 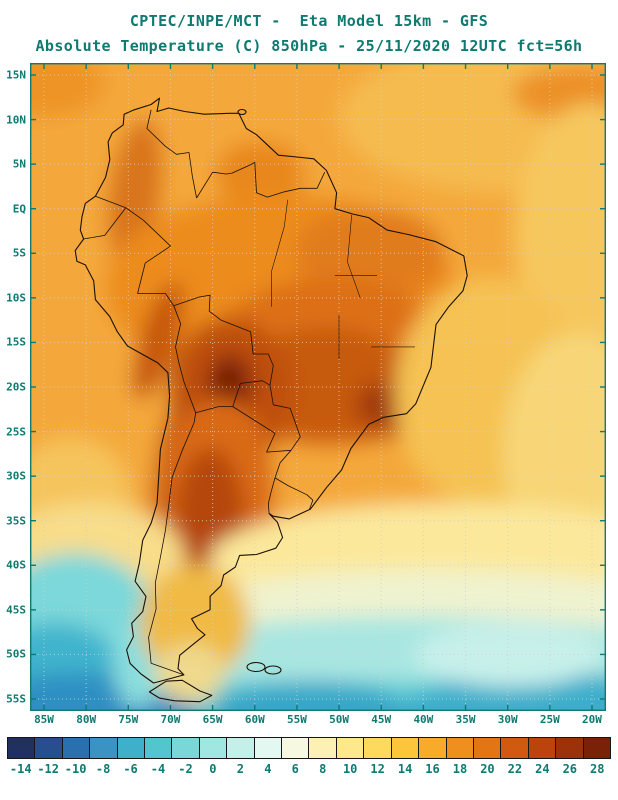 I want to click on state-borders, so click(x=343, y=279).